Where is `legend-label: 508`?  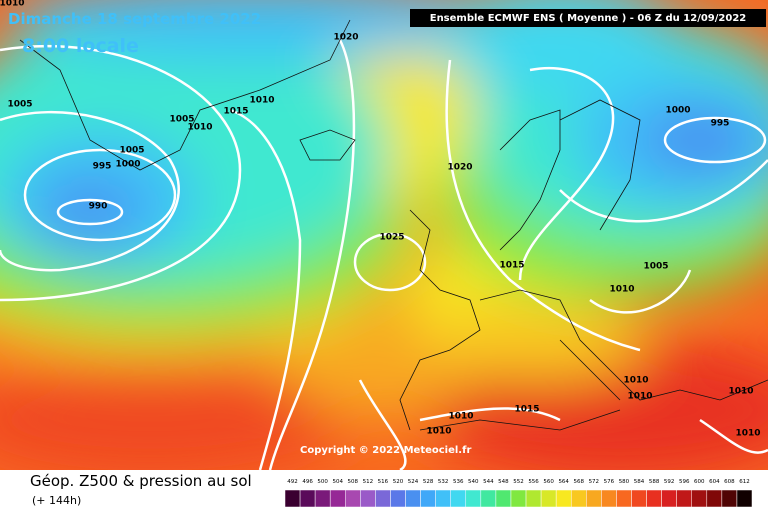 legend-label: 508 is located at coordinates (353, 482).